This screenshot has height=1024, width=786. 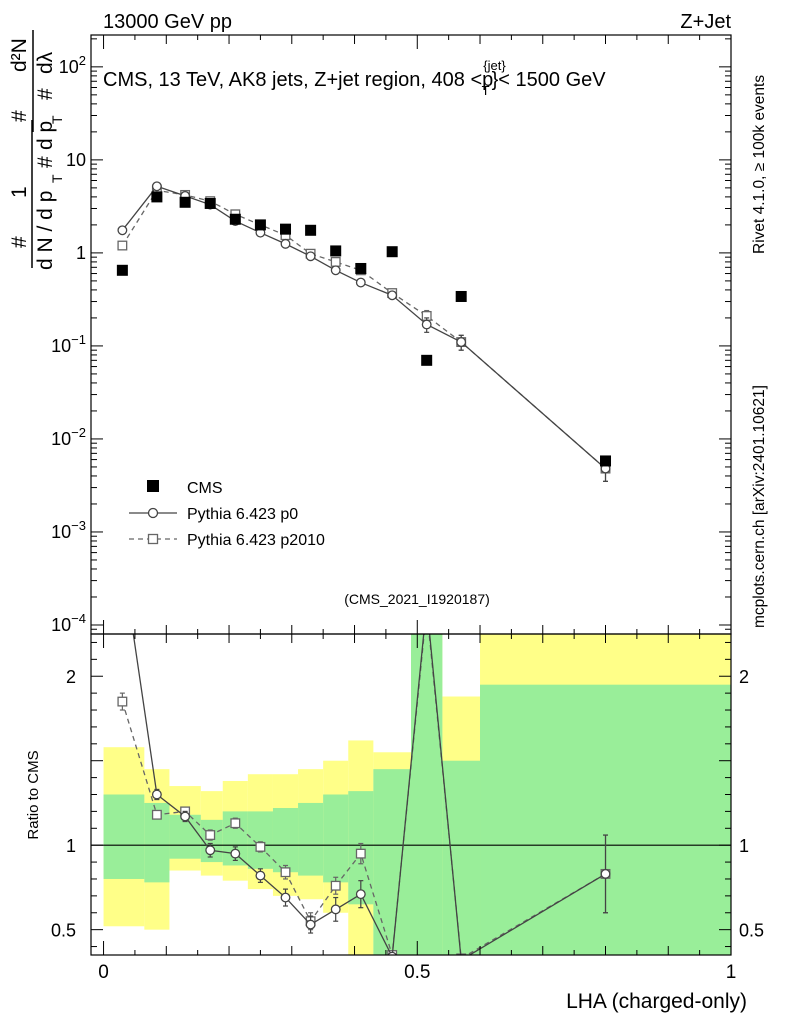 What do you see at coordinates (57, 119) in the screenshot?
I see `ylabel-t-2: T` at bounding box center [57, 119].